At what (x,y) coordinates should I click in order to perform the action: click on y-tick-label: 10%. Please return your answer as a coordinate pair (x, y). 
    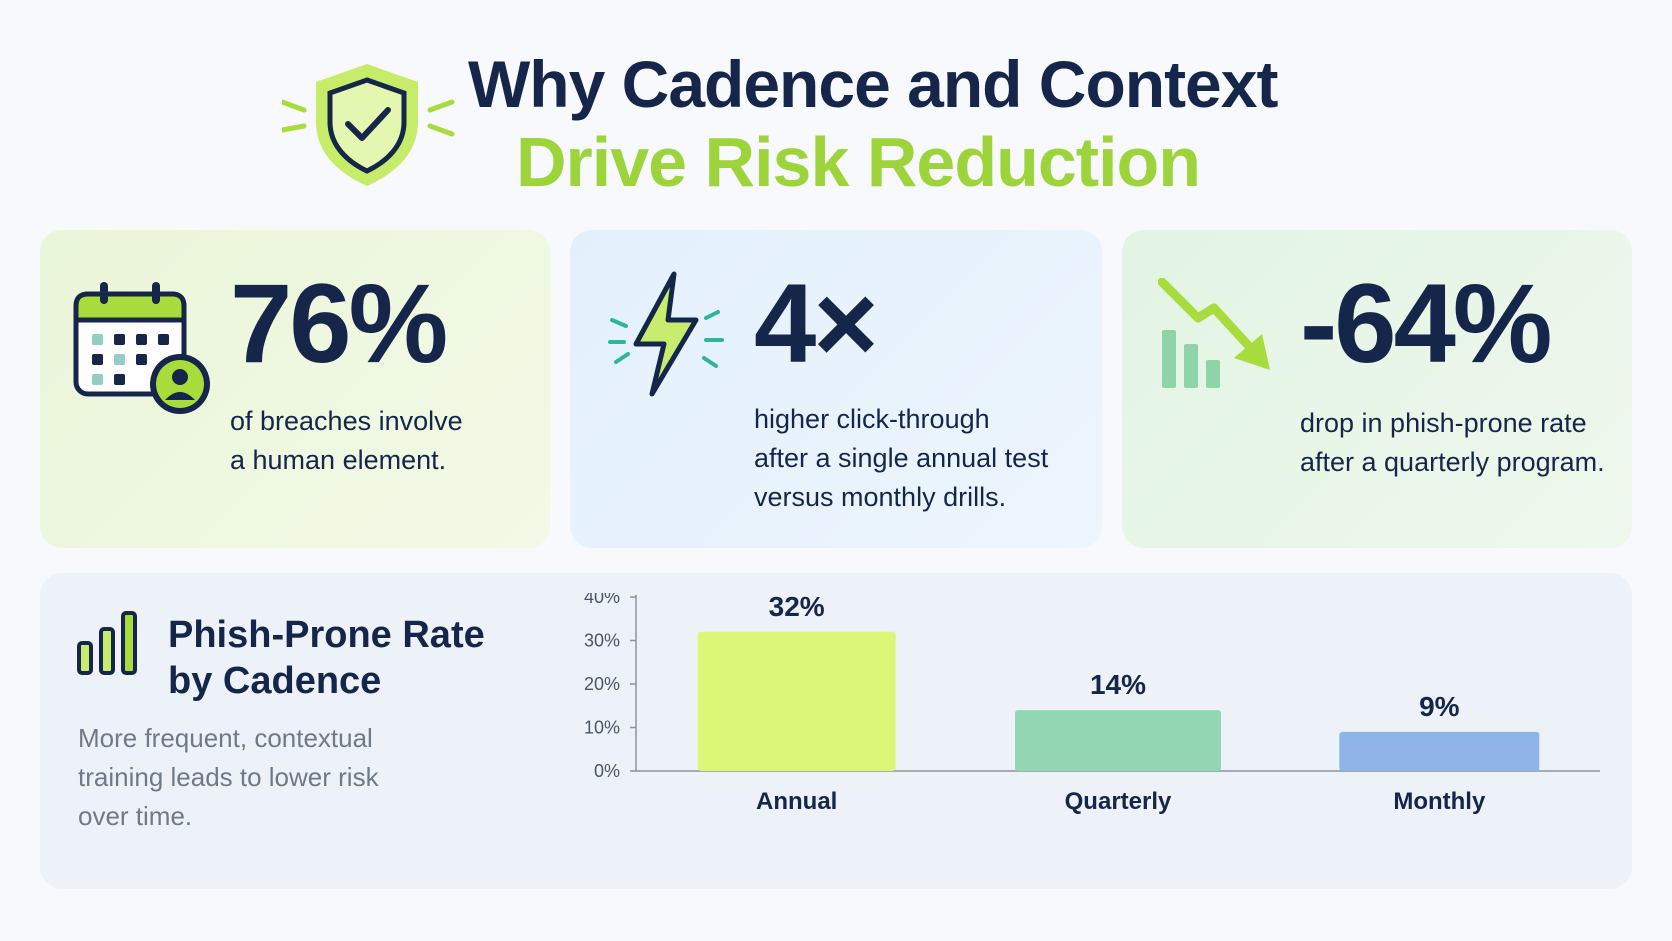
    Looking at the image, I should click on (602, 728).